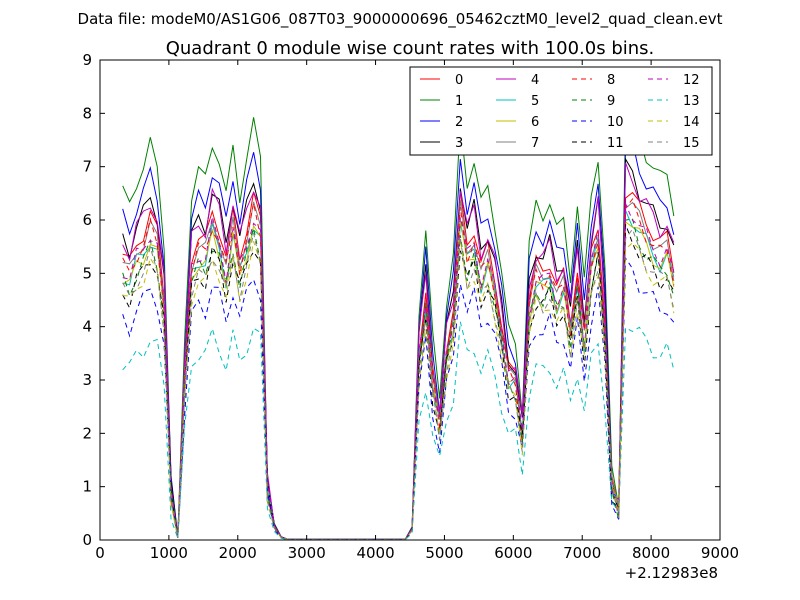  What do you see at coordinates (513, 553) in the screenshot?
I see `x-tick-label: 6000` at bounding box center [513, 553].